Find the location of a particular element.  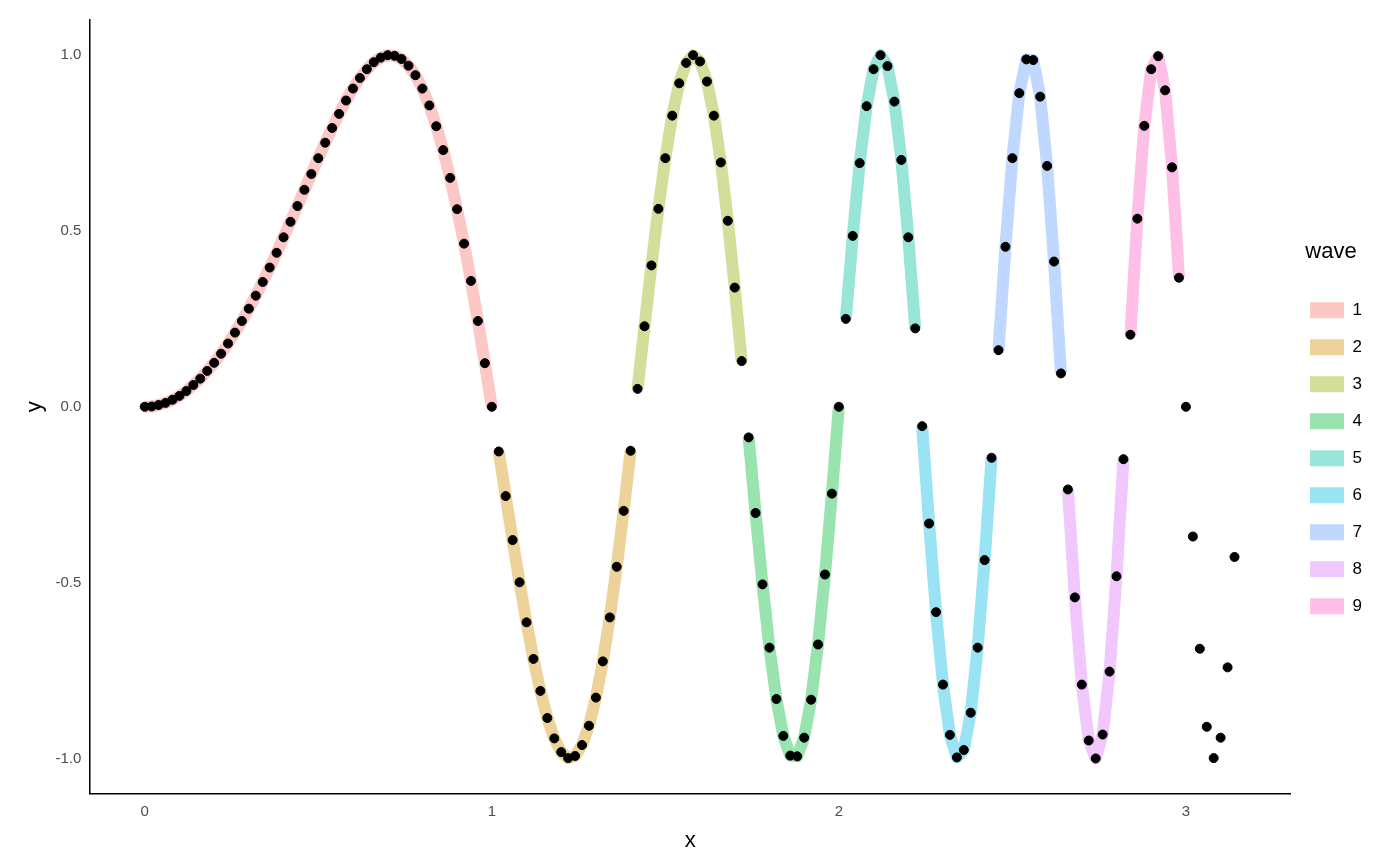

legend-label: 5 is located at coordinates (1357, 457).